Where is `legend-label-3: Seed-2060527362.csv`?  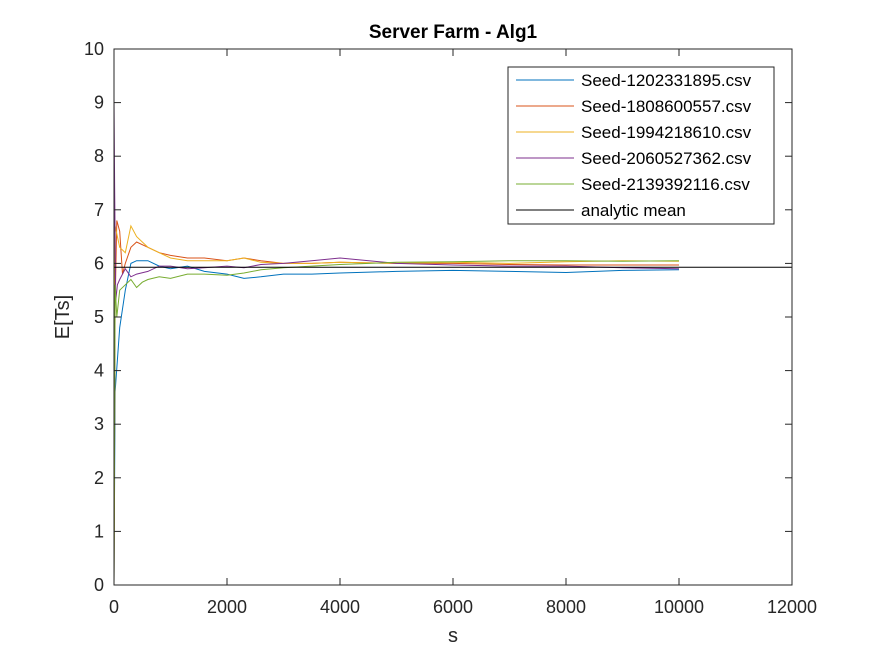
legend-label-3: Seed-2060527362.csv is located at coordinates (666, 158).